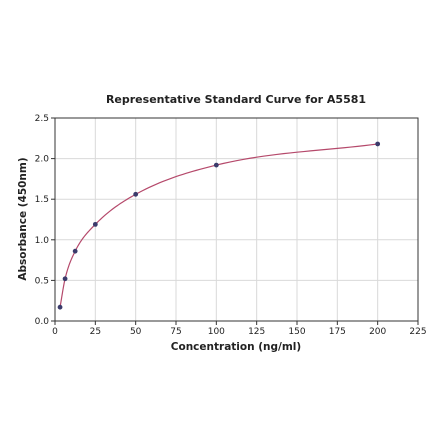 This screenshot has width=440, height=441. Describe the element at coordinates (175, 332) in the screenshot. I see `x-tick-label: 75` at that location.